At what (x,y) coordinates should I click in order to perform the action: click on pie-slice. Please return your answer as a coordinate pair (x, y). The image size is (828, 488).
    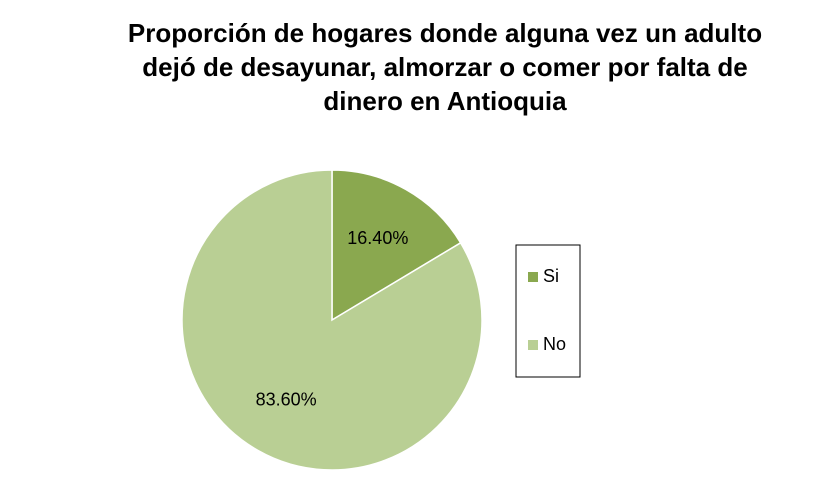
    Looking at the image, I should click on (396, 245).